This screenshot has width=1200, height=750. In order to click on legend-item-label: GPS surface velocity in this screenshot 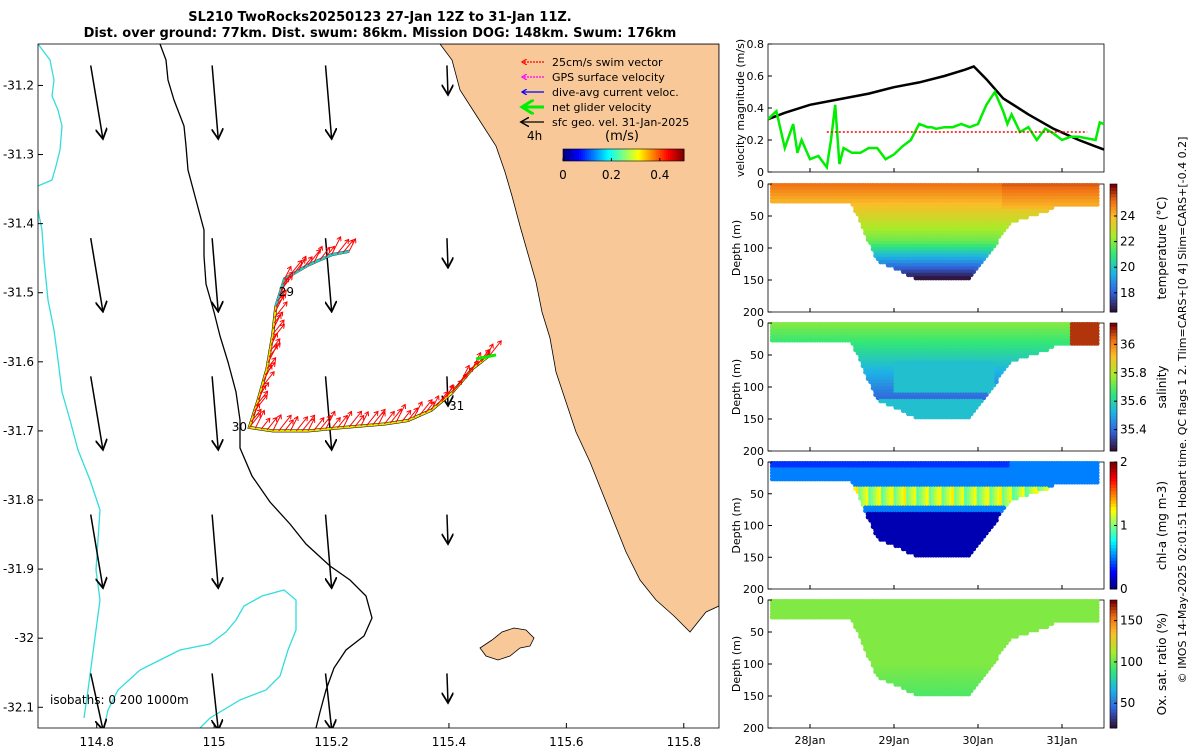, I will do `click(608, 77)`.